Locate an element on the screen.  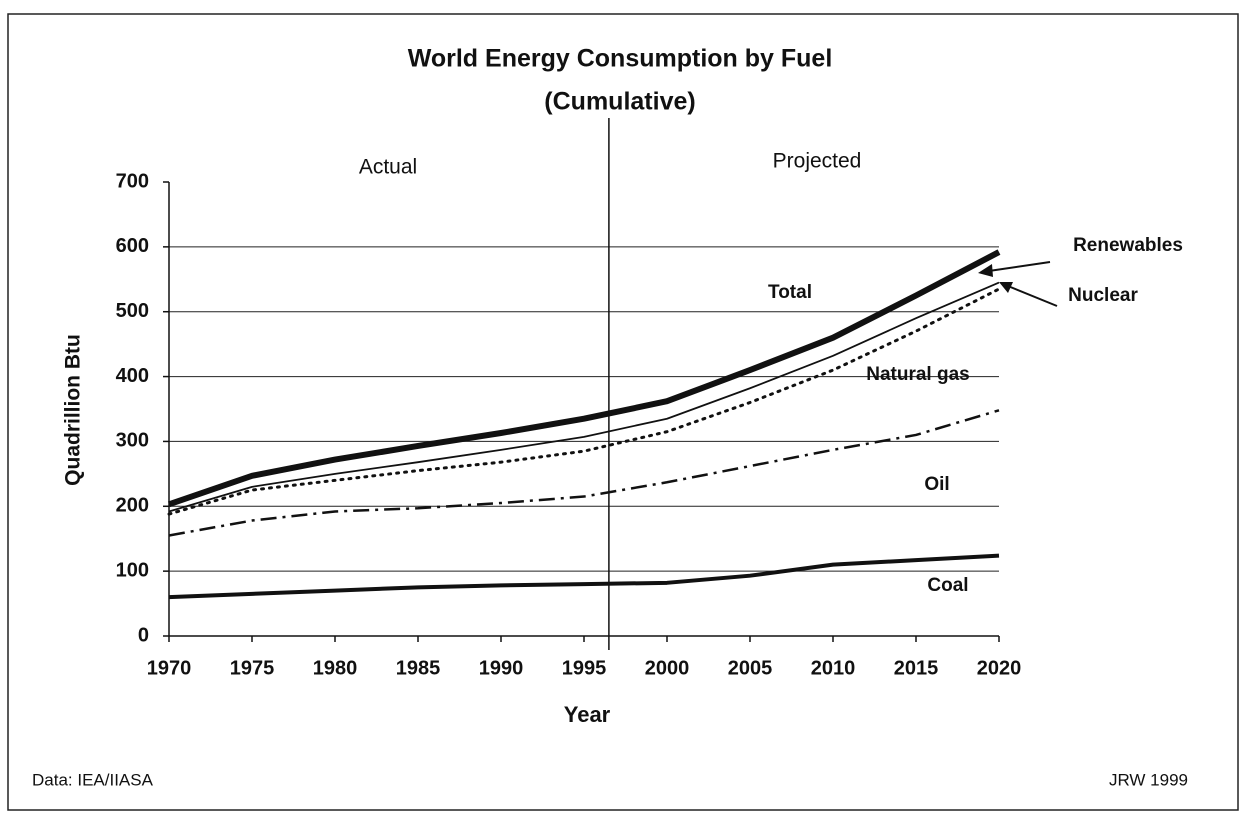
annotation: Renewables is located at coordinates (1128, 245).